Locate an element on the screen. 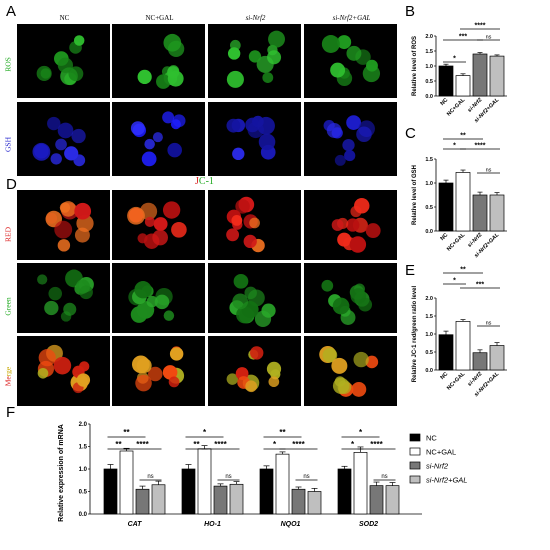 This screenshot has height=550, width=550. row-label-gsh: GSH is located at coordinates (8, 145).